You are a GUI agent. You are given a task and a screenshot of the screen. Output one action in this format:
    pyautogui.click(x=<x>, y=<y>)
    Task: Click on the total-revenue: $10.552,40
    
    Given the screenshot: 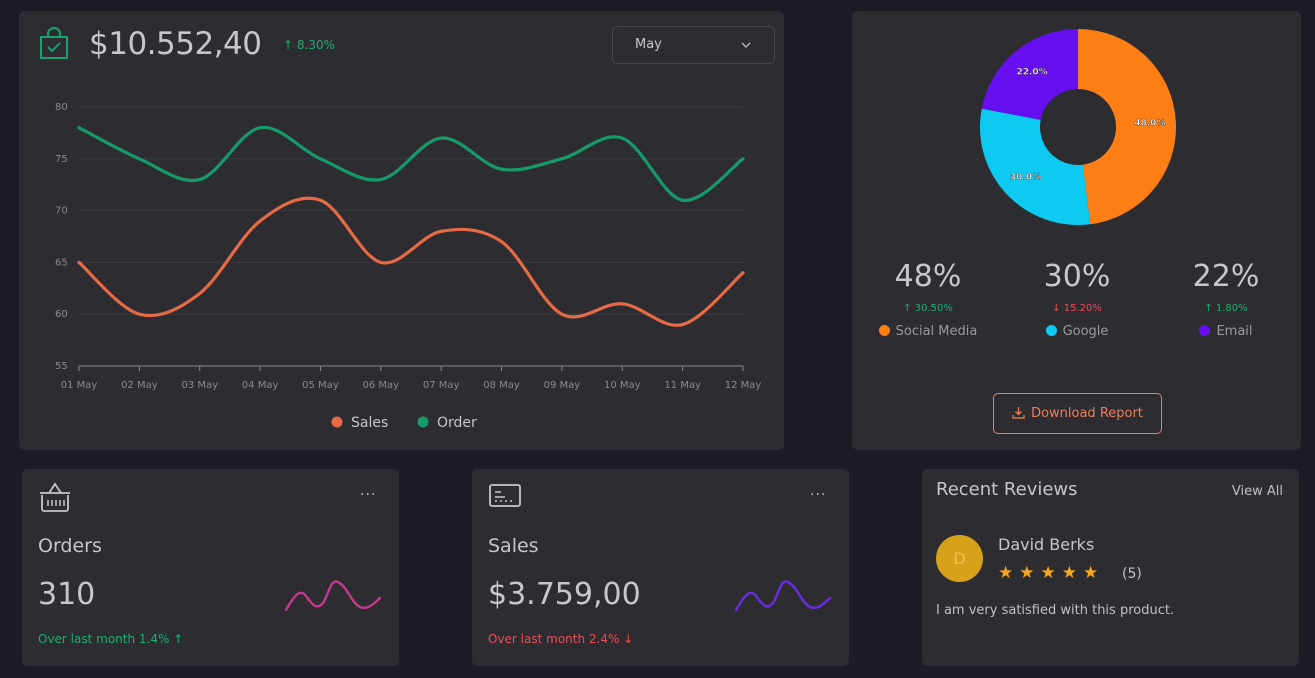 What is the action you would take?
    pyautogui.click(x=175, y=44)
    